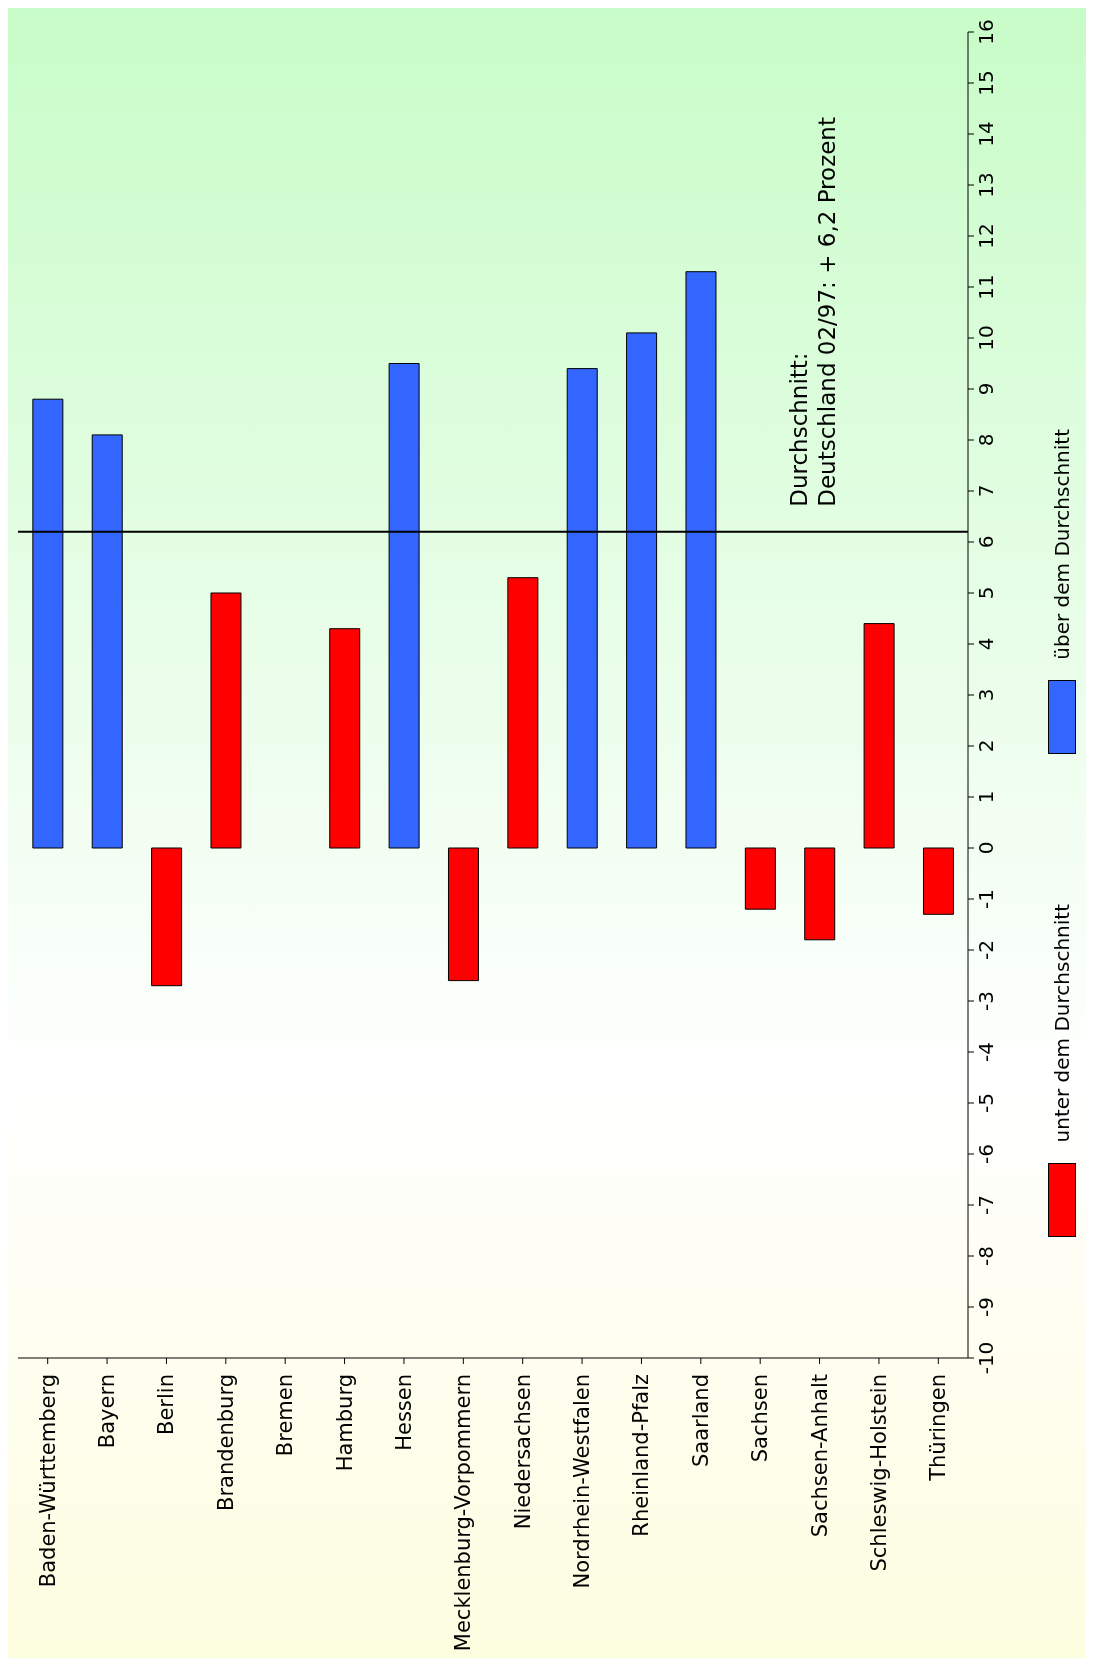 The image size is (1094, 1666). I want to click on y-tick-label: 5, so click(986, 593).